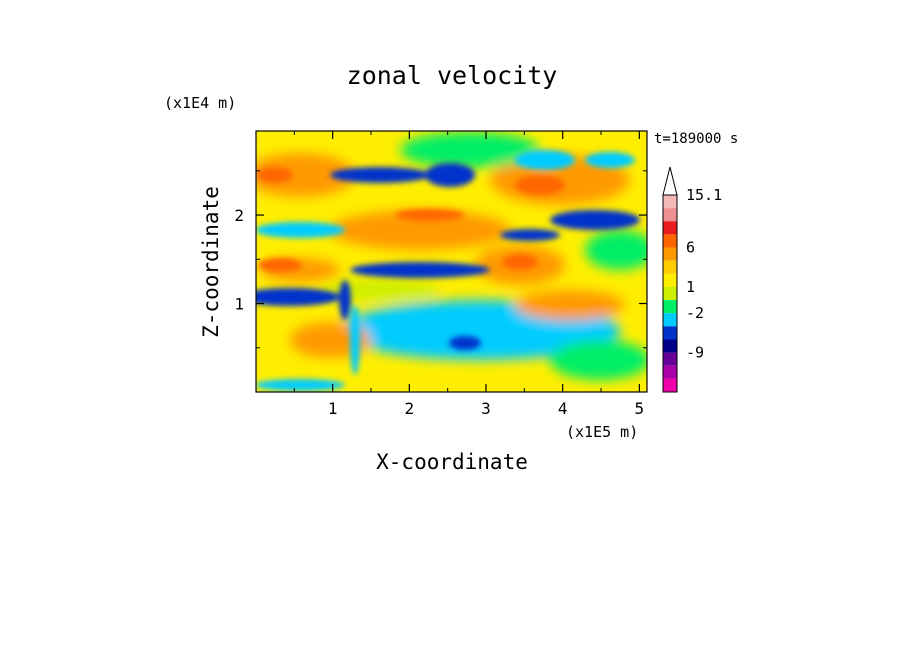 Image resolution: width=904 pixels, height=654 pixels. What do you see at coordinates (410, 408) in the screenshot?
I see `x-tick-label: 2` at bounding box center [410, 408].